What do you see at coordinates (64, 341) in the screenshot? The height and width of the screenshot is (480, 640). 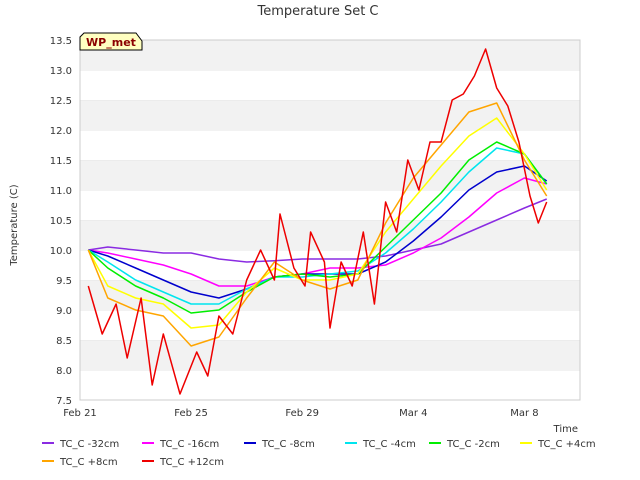 I see `y-tick-label: 8.5` at bounding box center [64, 341].